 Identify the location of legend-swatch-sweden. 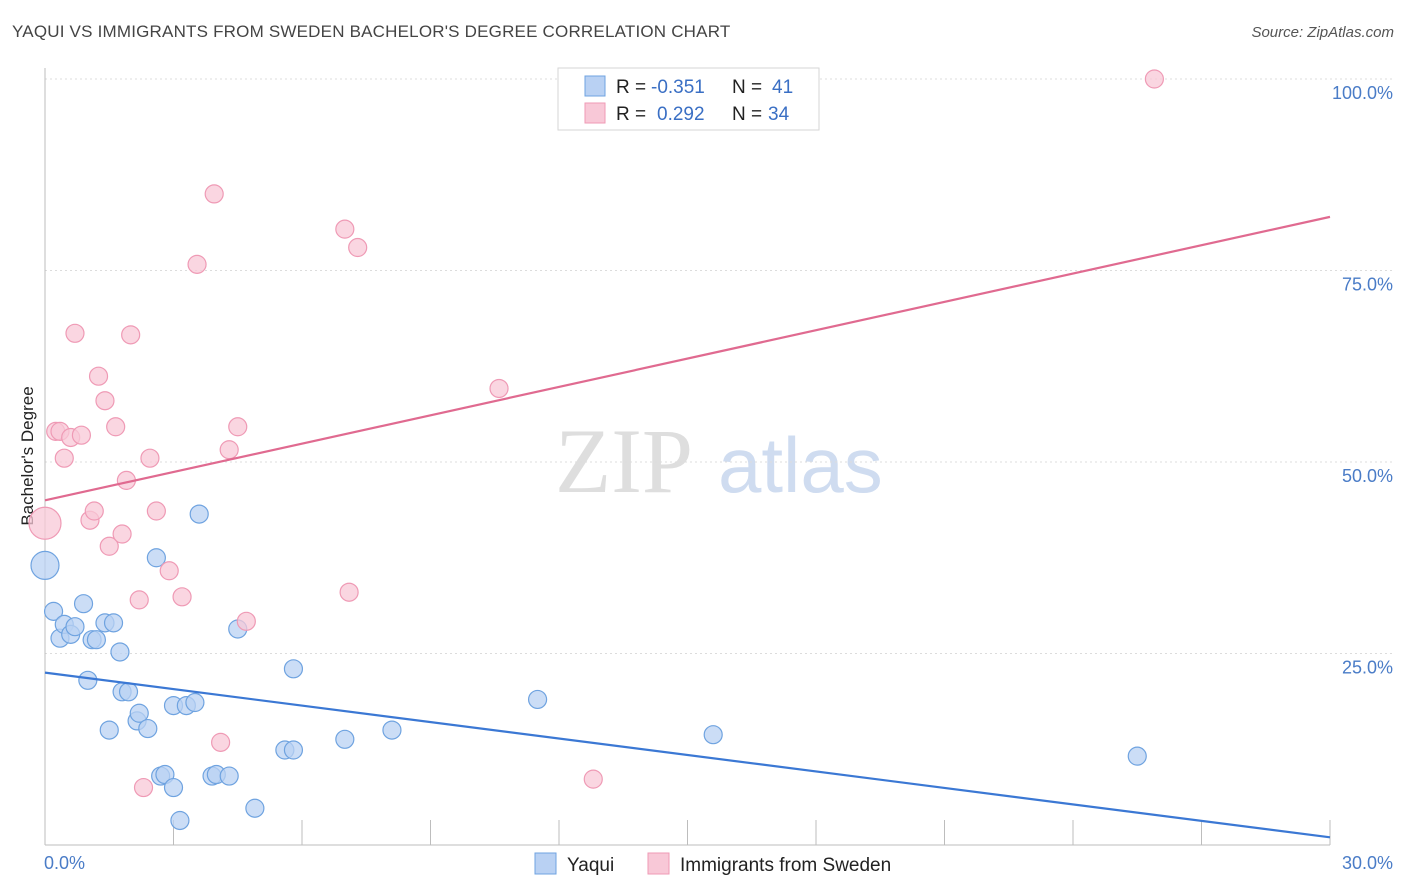
(595, 113).